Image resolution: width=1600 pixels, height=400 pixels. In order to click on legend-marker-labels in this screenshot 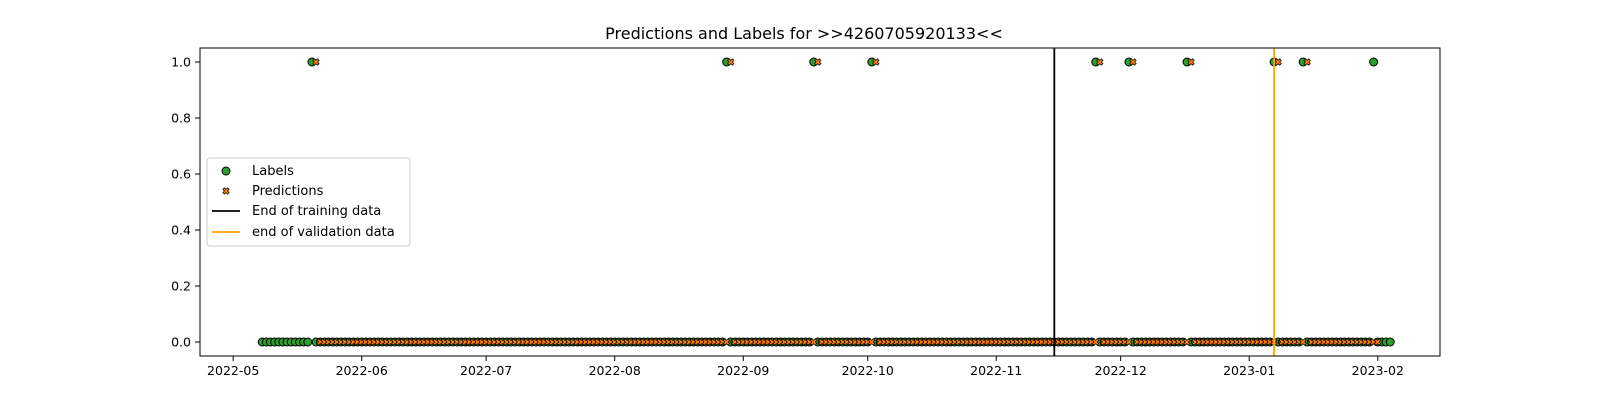, I will do `click(226, 171)`.